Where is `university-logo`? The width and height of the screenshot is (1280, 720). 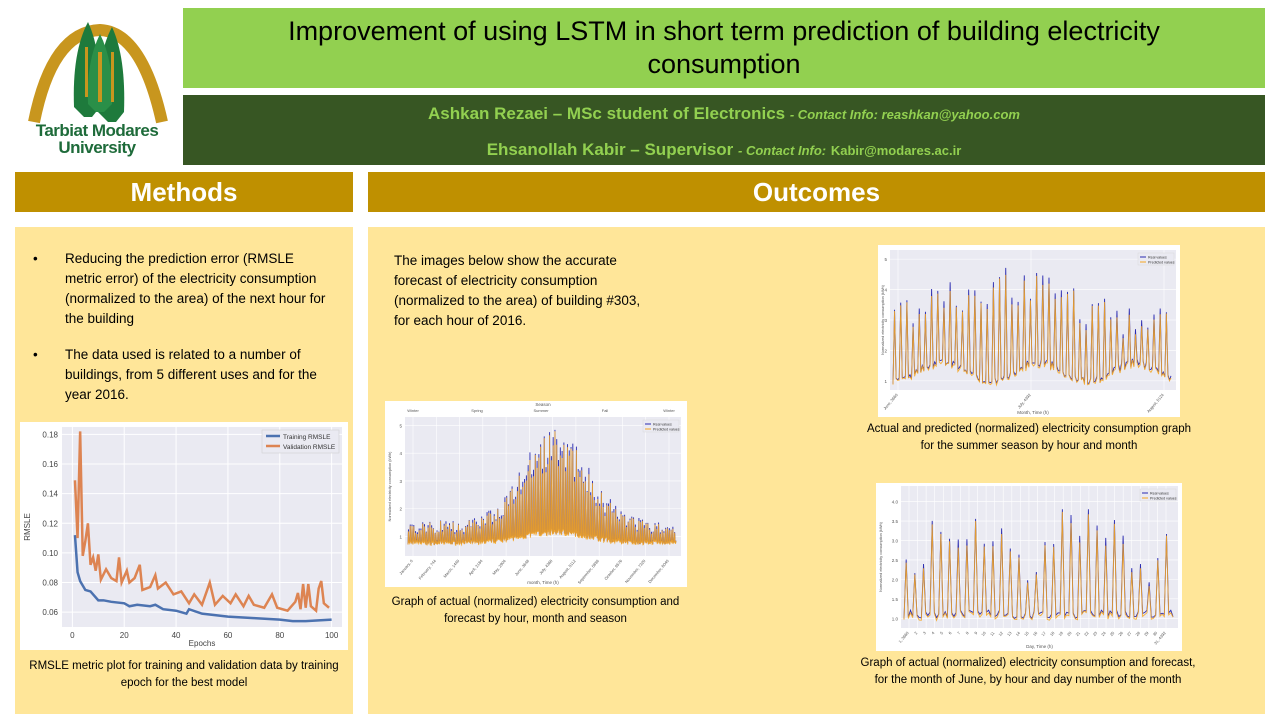
university-logo is located at coordinates (98, 73).